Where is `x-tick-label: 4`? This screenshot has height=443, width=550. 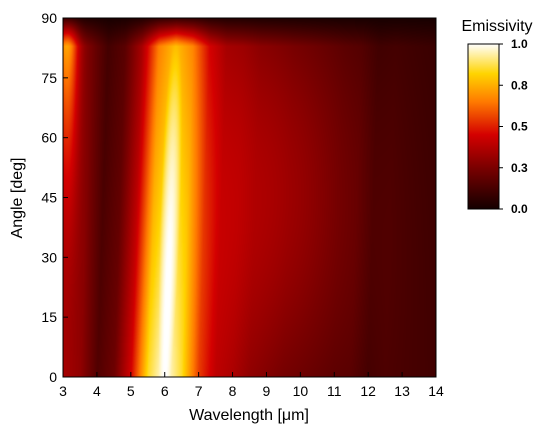 x-tick-label: 4 is located at coordinates (97, 391).